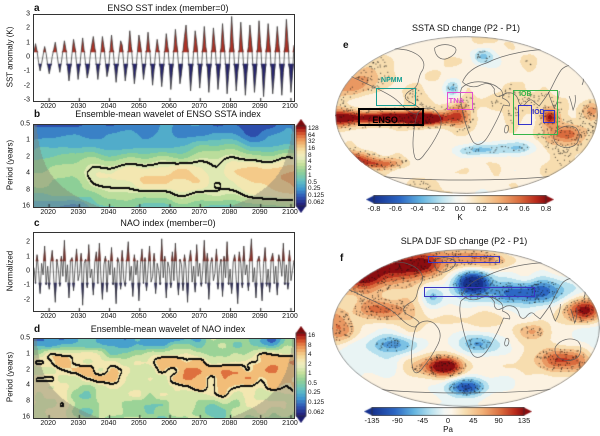  Describe the element at coordinates (310, 175) in the screenshot. I see `colorbar-tick-label: 1` at that location.